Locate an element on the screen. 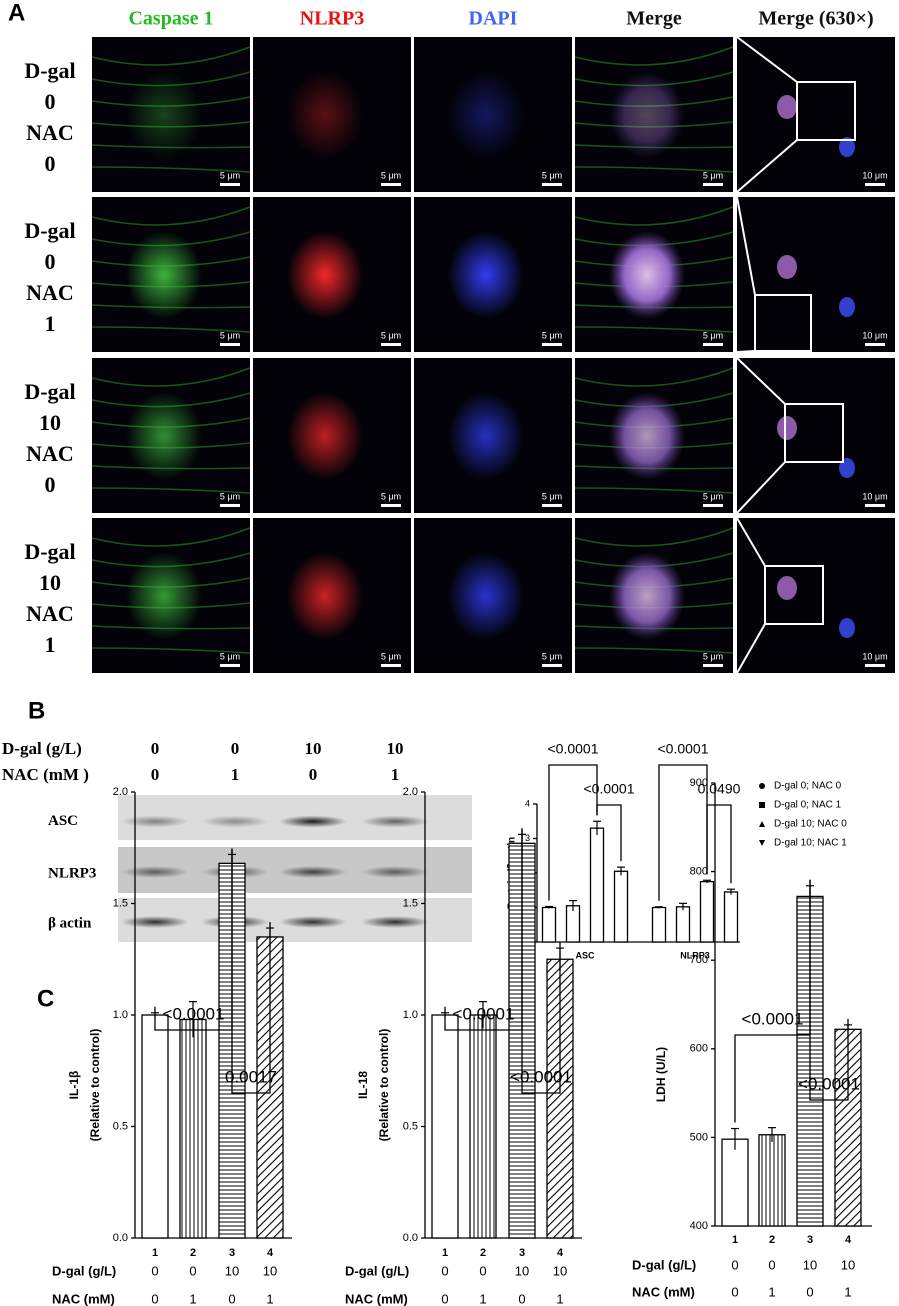 This screenshot has height=1306, width=899. row-label: 1 is located at coordinates (50, 323).